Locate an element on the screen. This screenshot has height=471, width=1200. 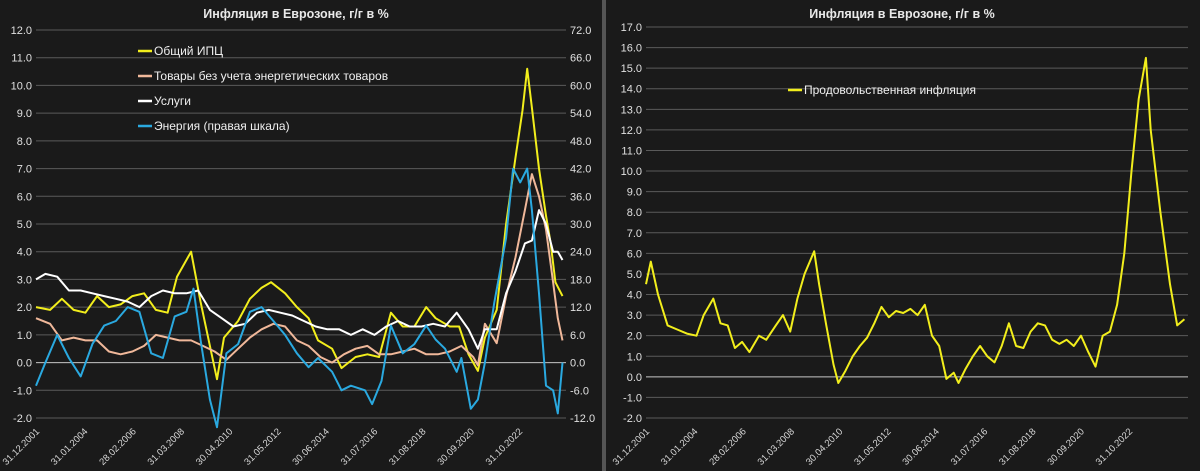
y2-tick-label: 42.0 is located at coordinates (580, 170).